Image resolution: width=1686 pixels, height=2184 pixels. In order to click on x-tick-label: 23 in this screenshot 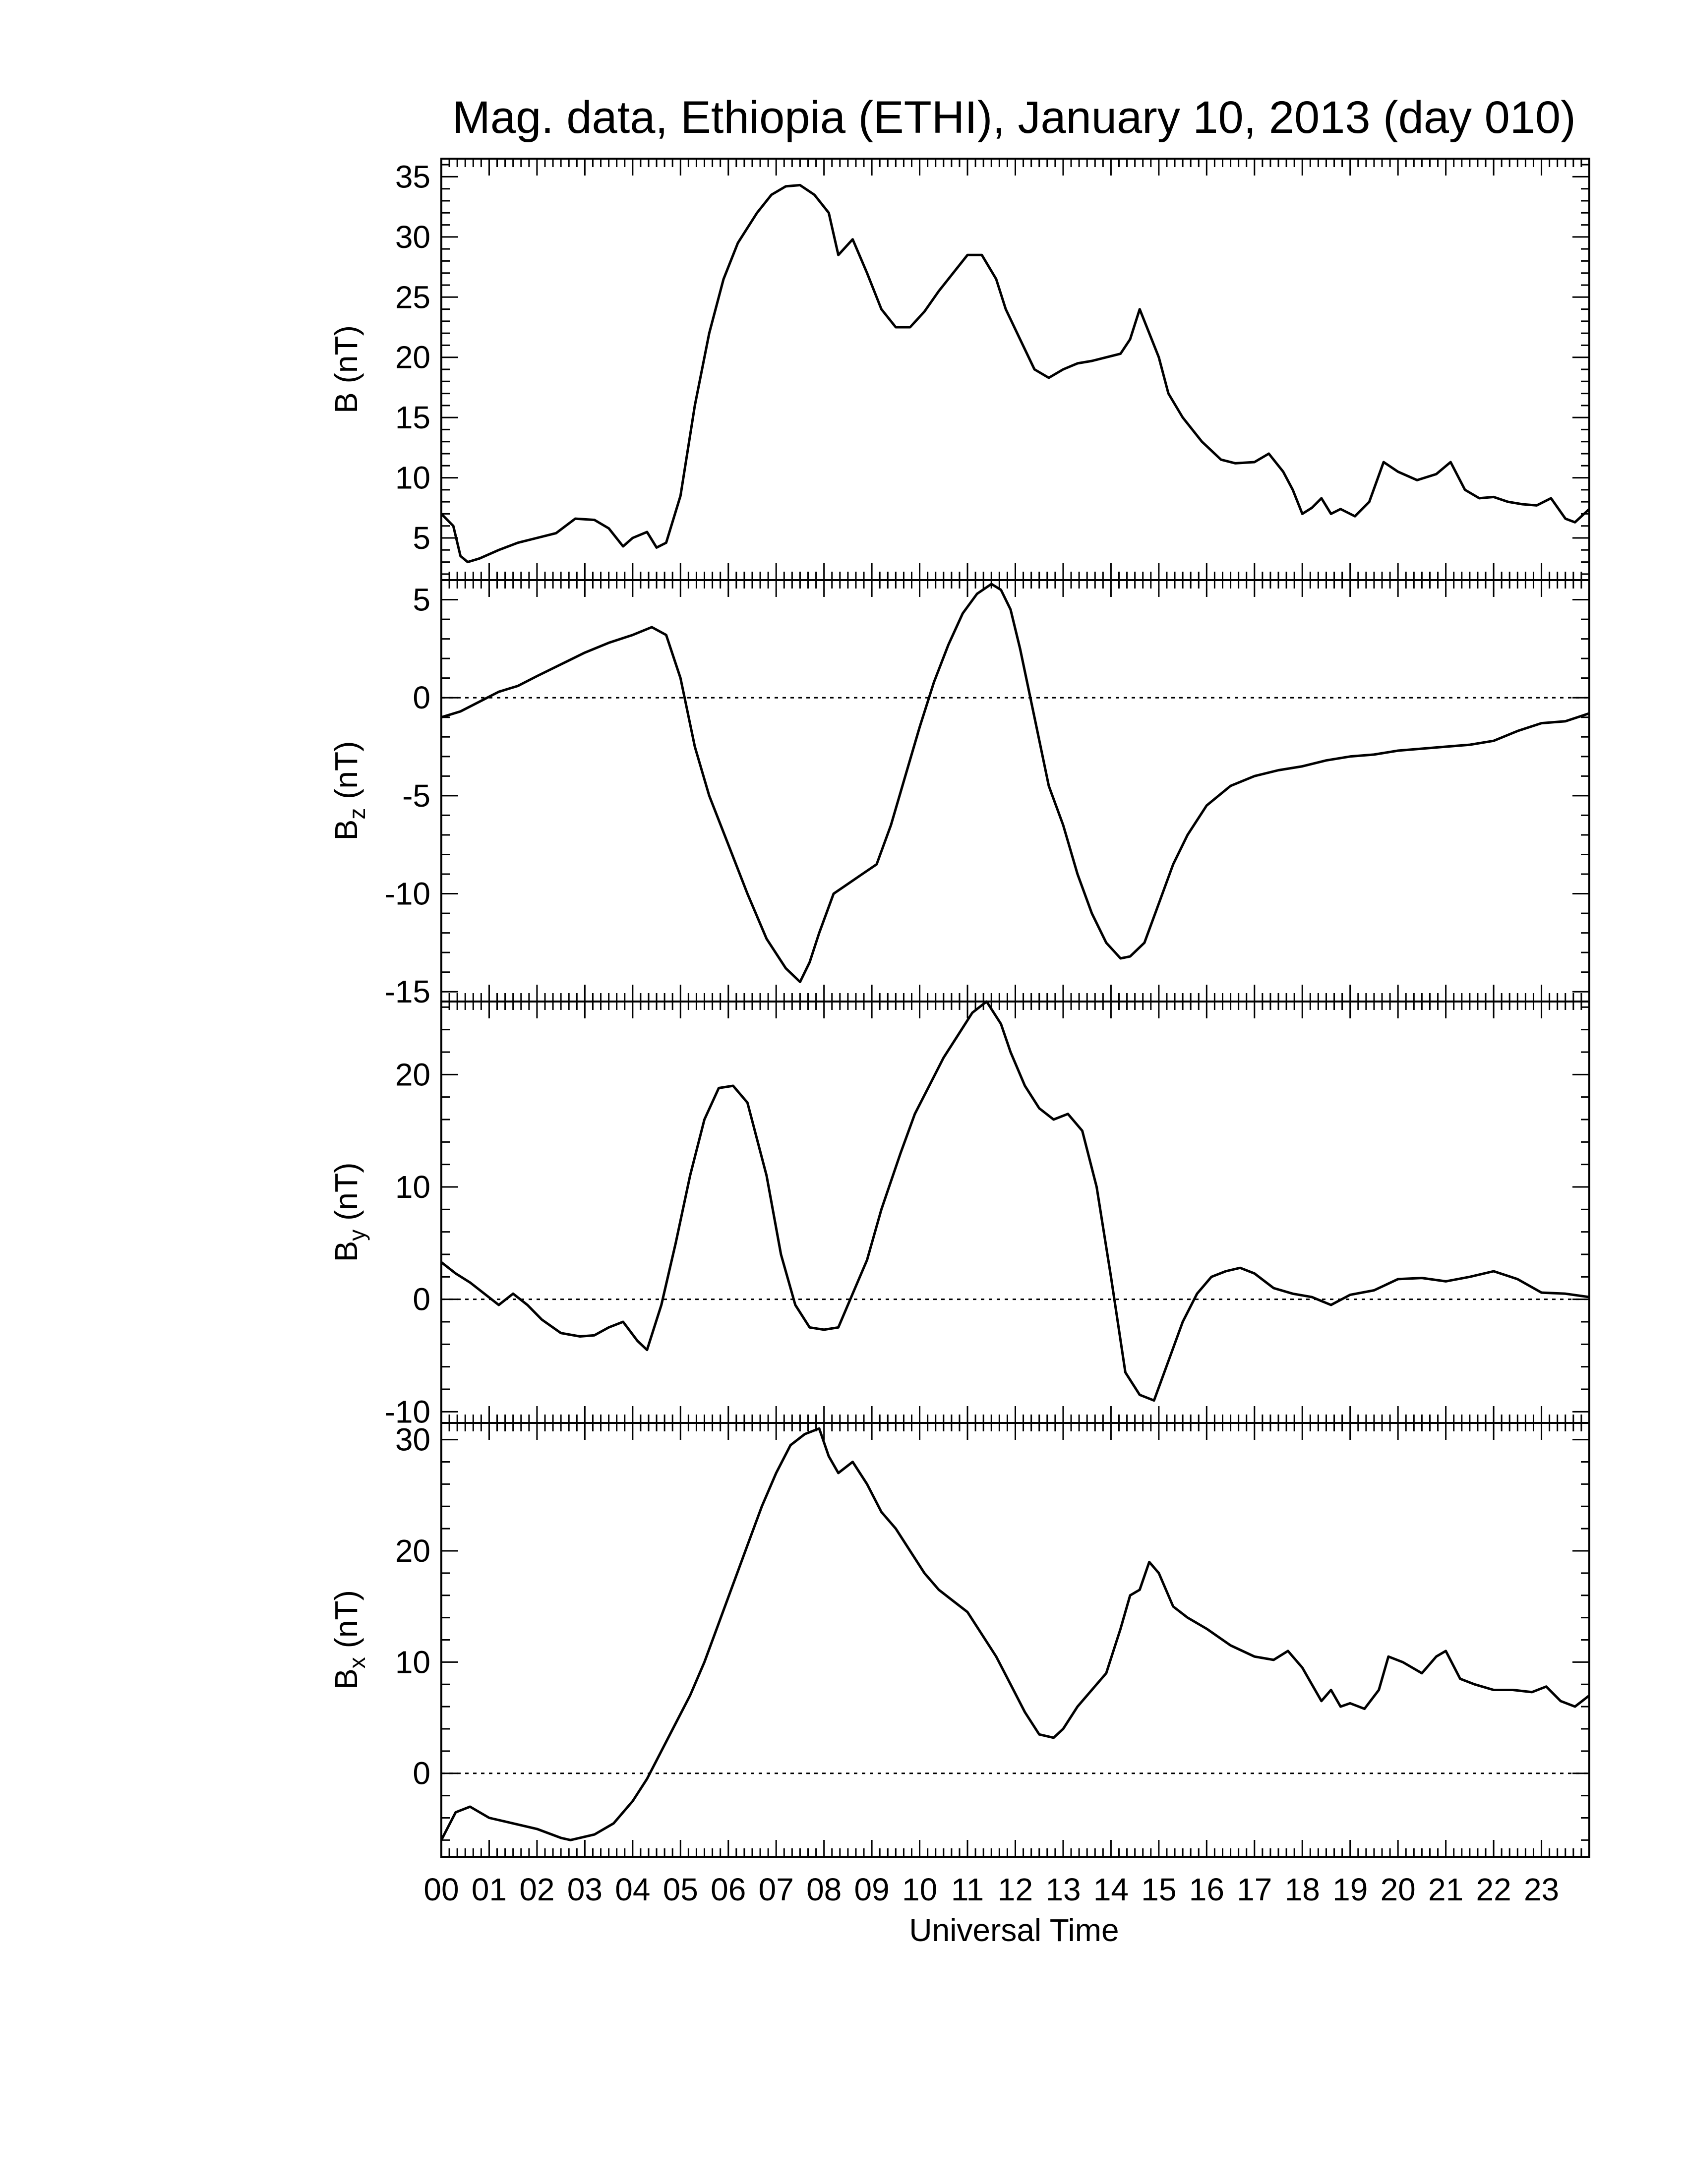, I will do `click(1542, 1889)`.